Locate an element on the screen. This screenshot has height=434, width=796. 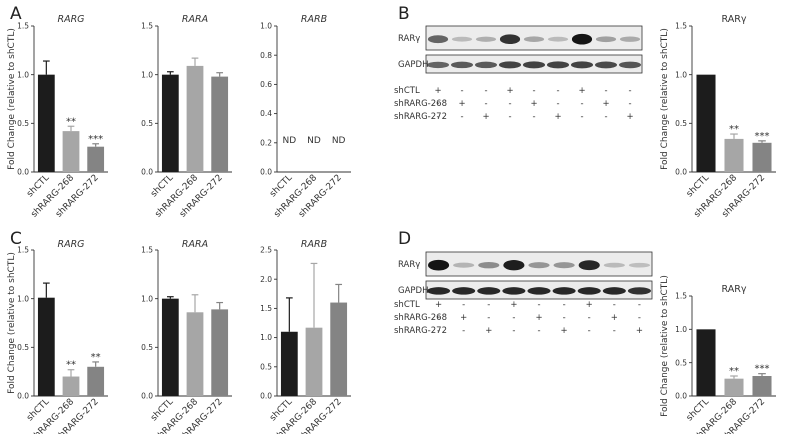
y-tick-label: 0.4 is located at coordinates (266, 113).